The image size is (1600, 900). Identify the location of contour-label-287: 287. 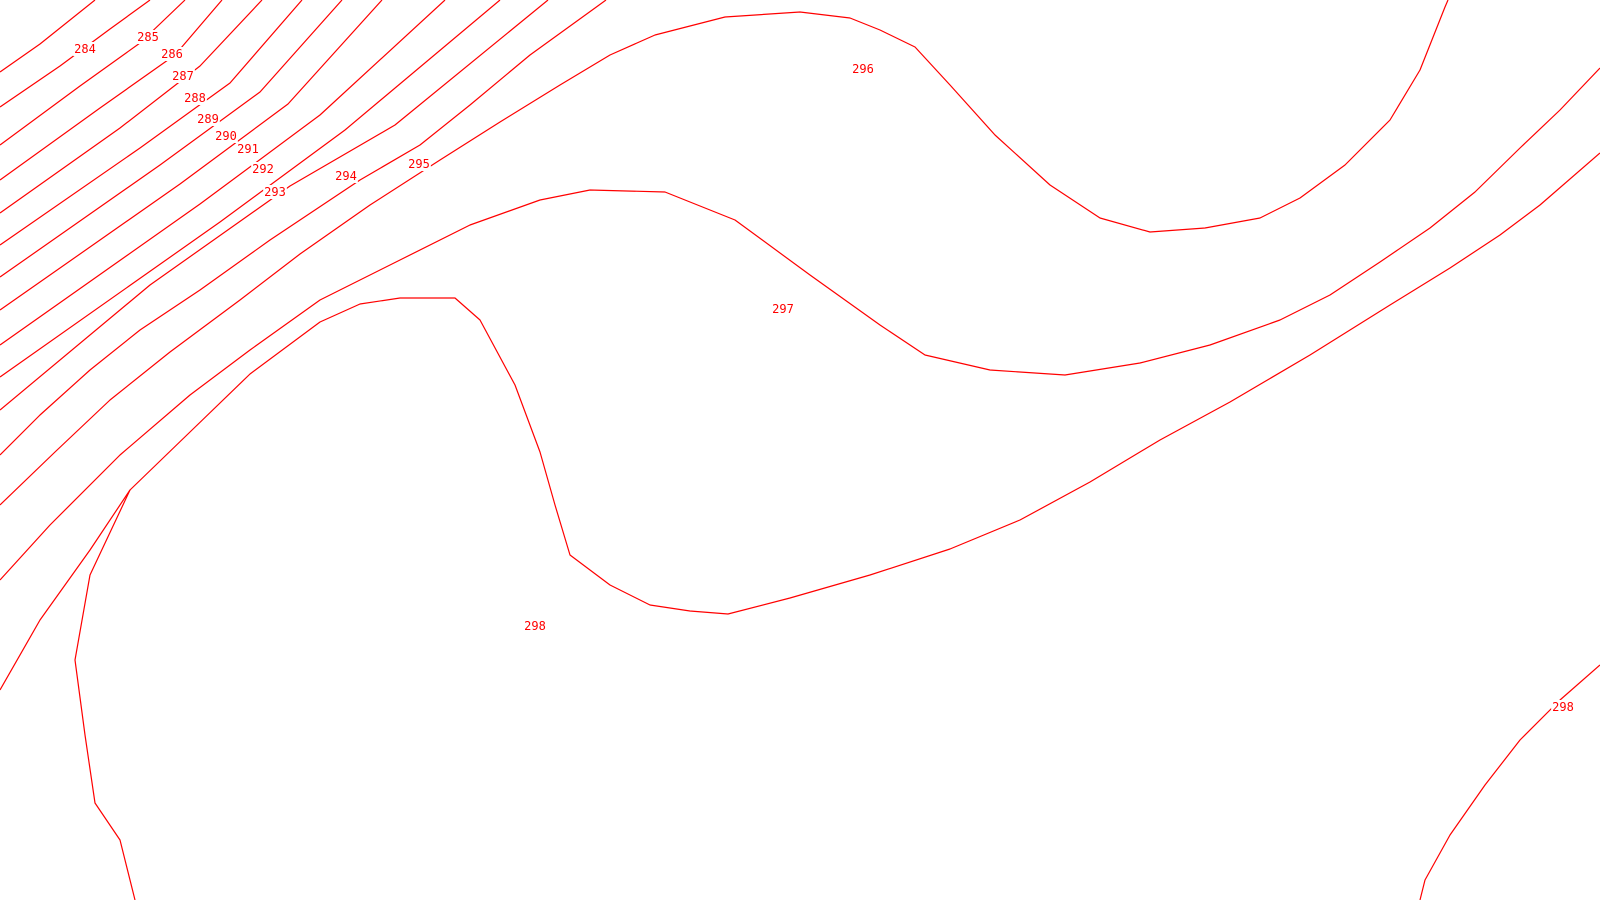
(183, 76).